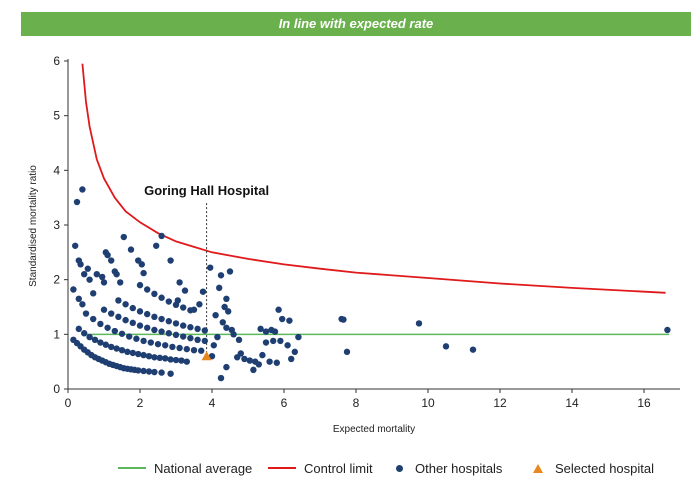 The image size is (700, 500). Describe the element at coordinates (68, 403) in the screenshot. I see `x-tick-label: 0` at that location.